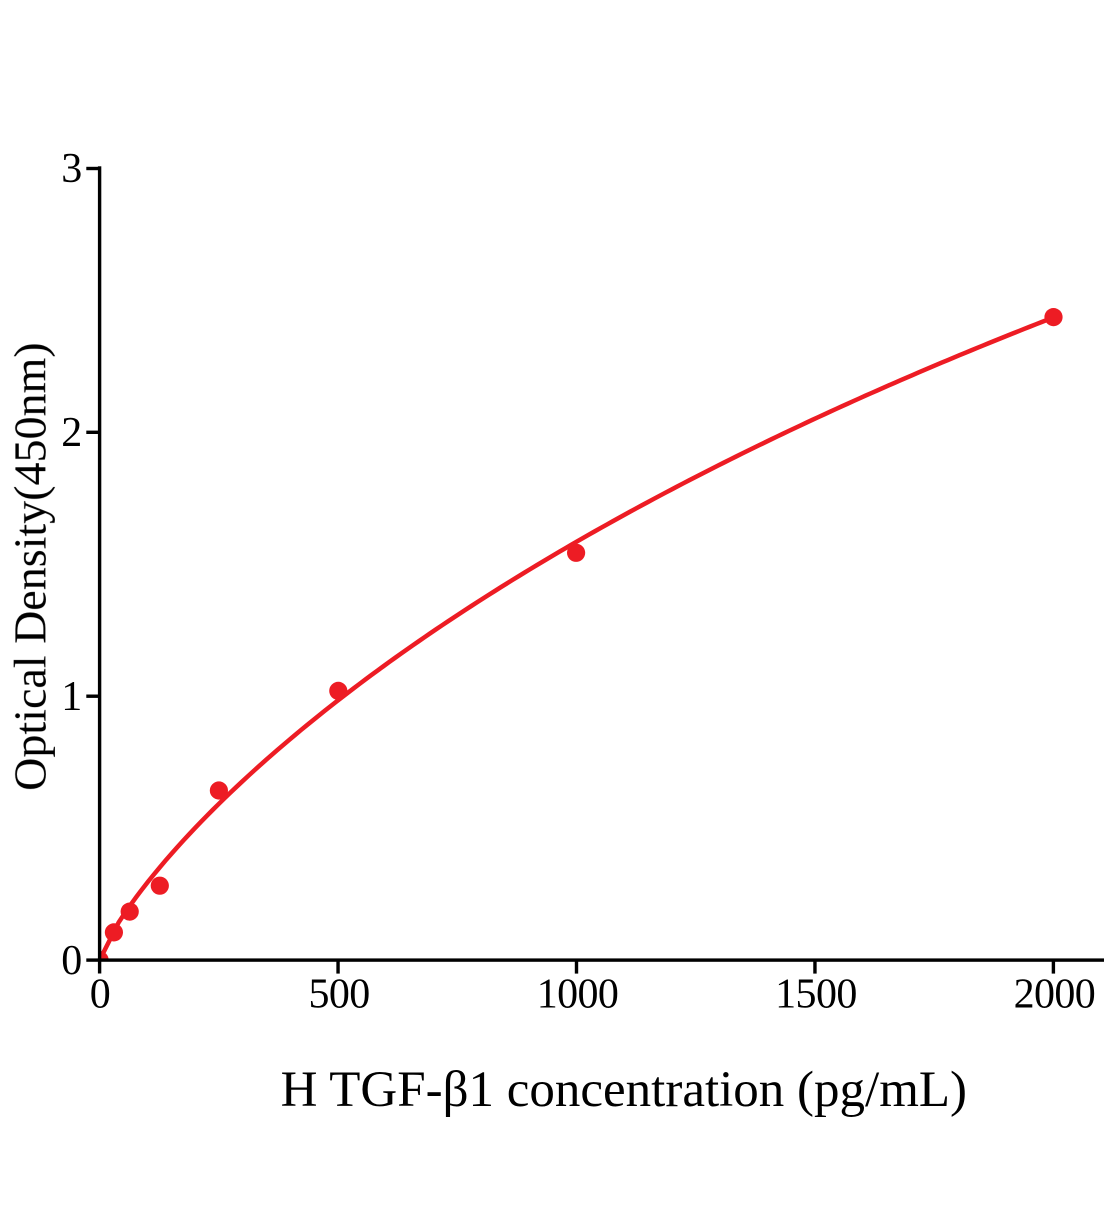 The width and height of the screenshot is (1104, 1205). Describe the element at coordinates (578, 995) in the screenshot. I see `svg-text: 1000` at that location.